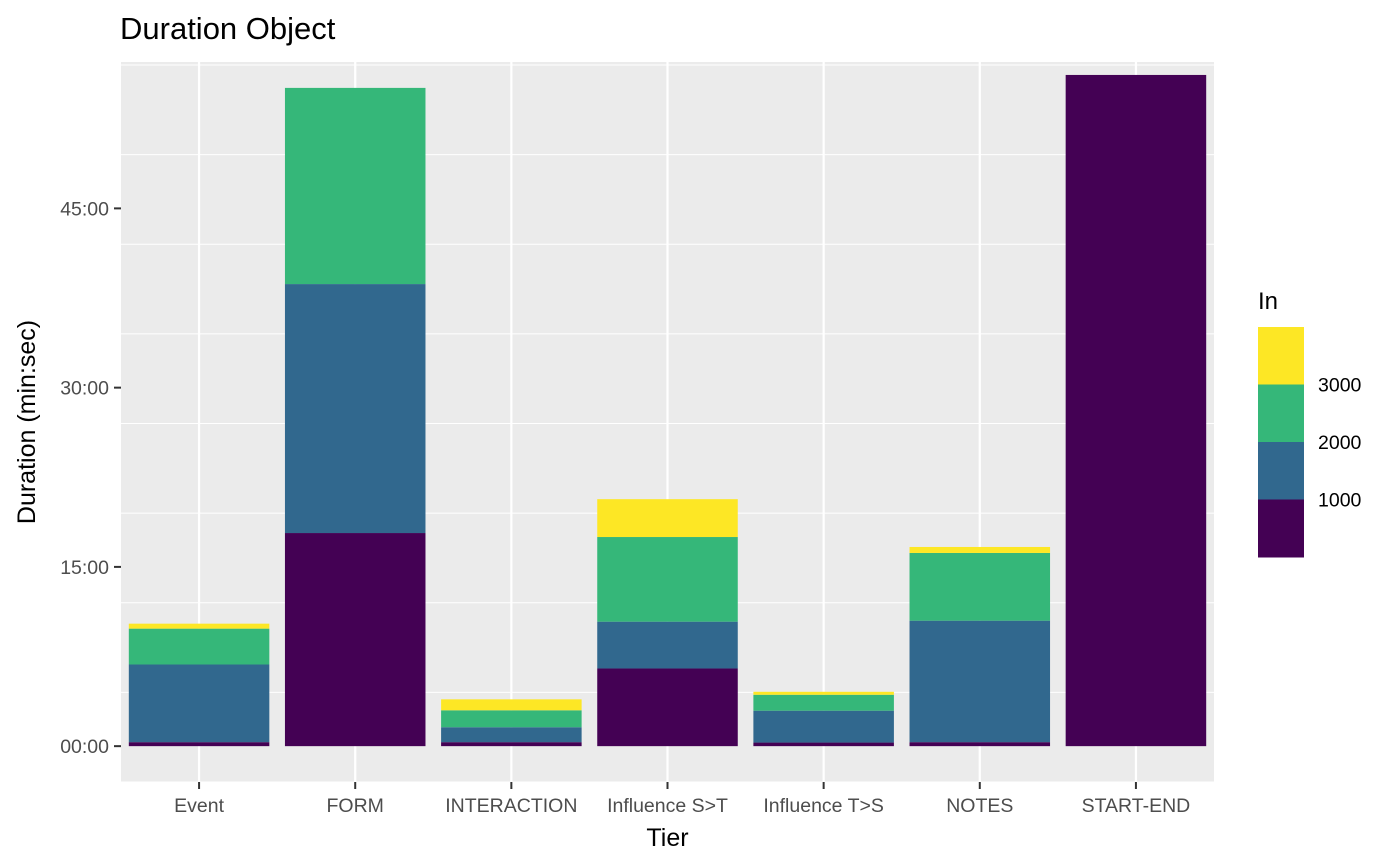 The image size is (1400, 866). Describe the element at coordinates (1340, 501) in the screenshot. I see `legend-label: 1000` at that location.